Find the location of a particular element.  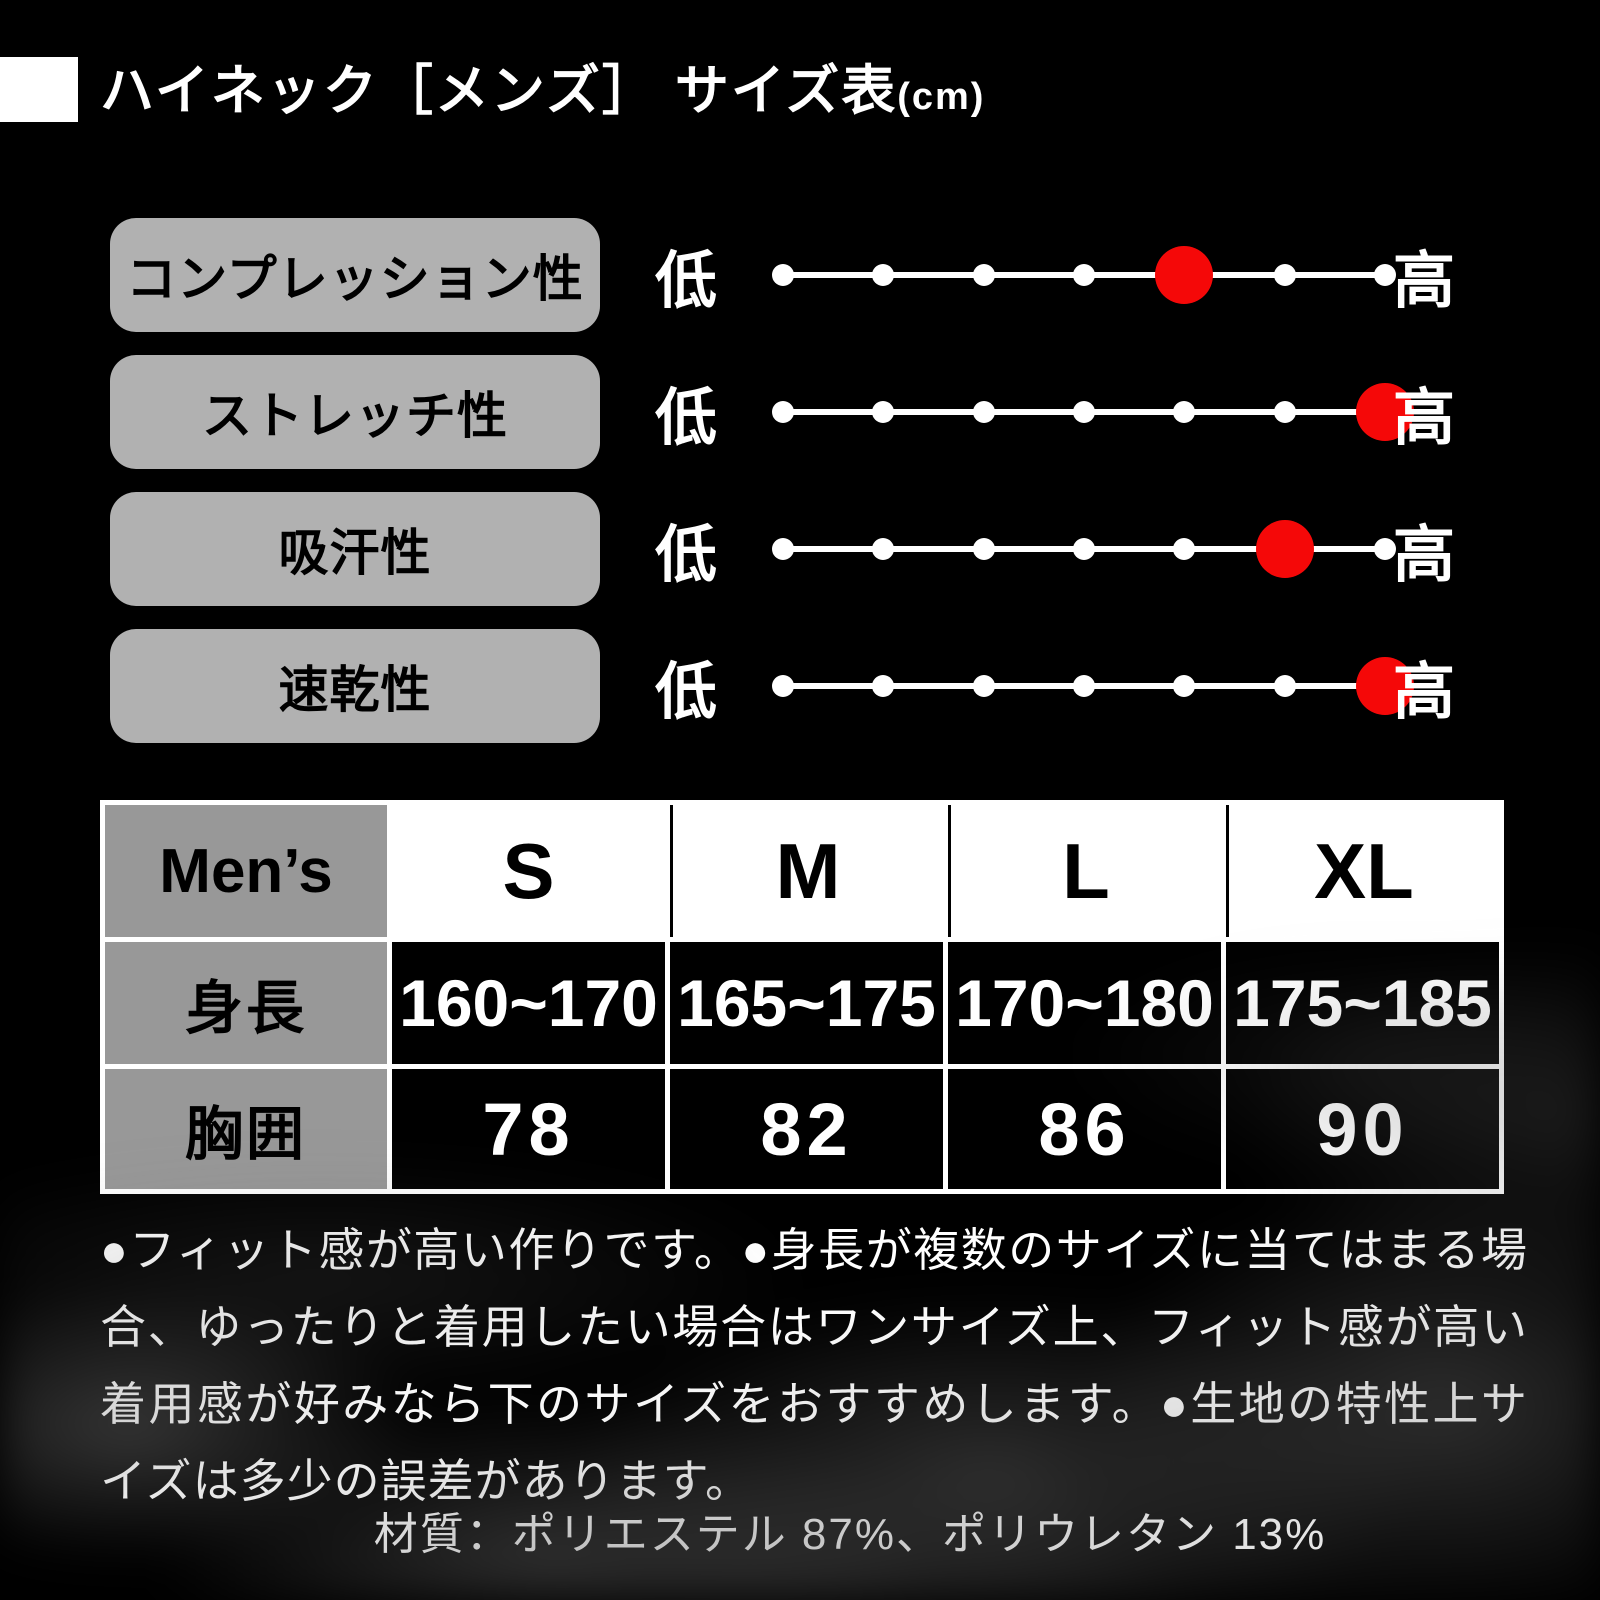

title-accent-square is located at coordinates (39, 89).